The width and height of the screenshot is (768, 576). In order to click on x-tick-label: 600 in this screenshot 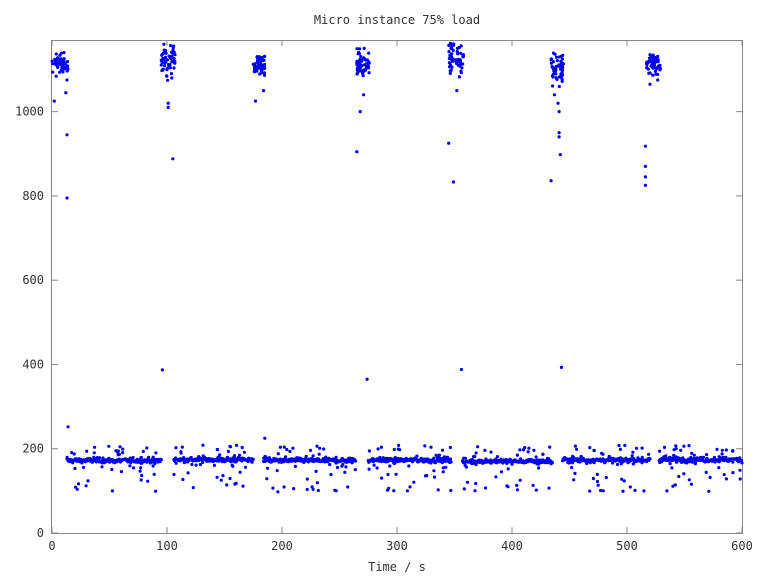, I will do `click(742, 546)`.